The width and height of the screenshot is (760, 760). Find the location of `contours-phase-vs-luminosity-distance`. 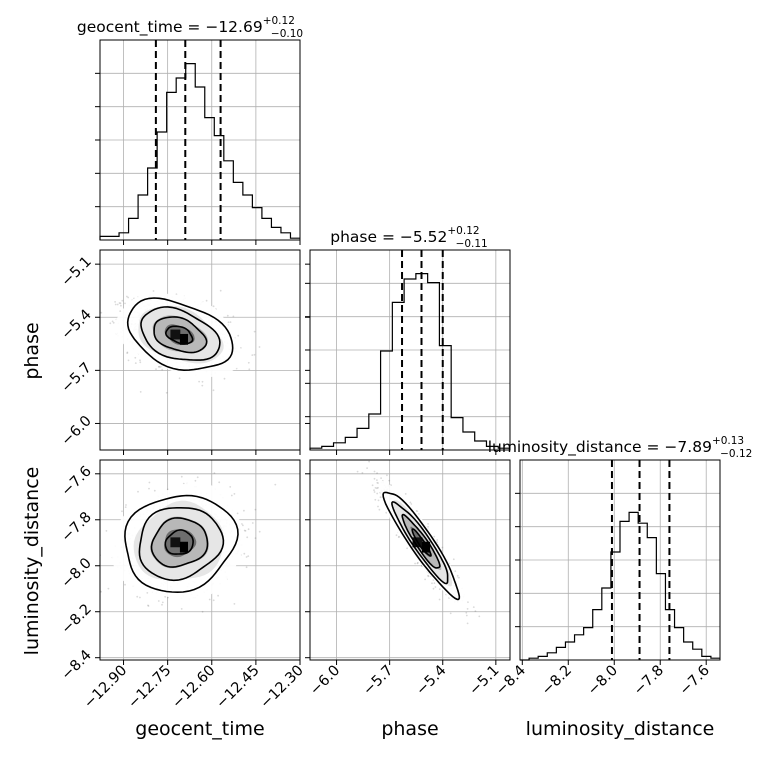

contours-phase-vs-luminosity-distance is located at coordinates (421, 546).